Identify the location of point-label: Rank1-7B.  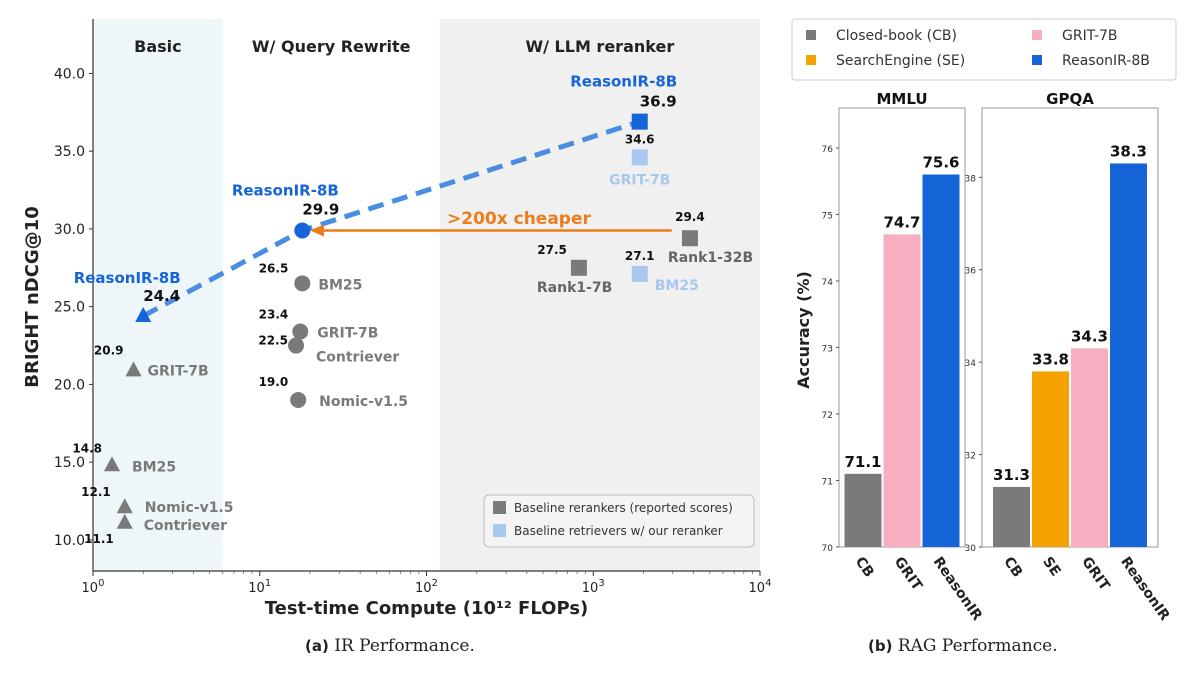
(574, 288).